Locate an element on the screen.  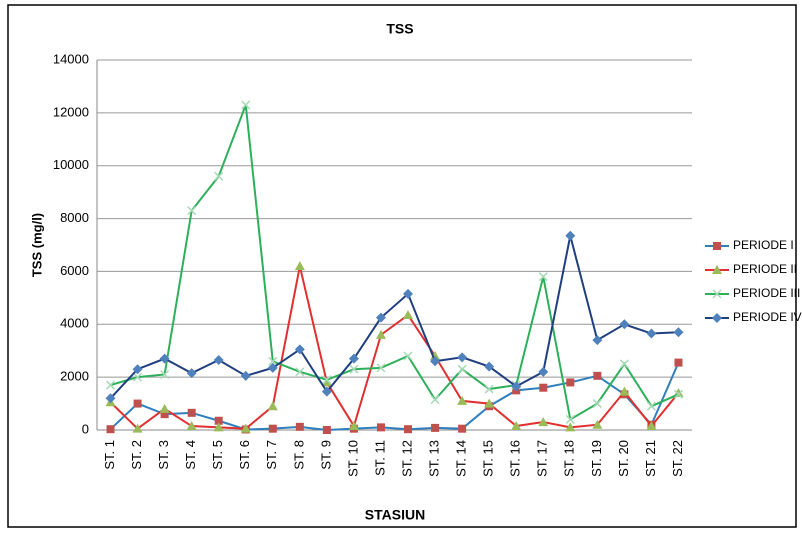
x-tick-label: ST. 5 is located at coordinates (217, 455).